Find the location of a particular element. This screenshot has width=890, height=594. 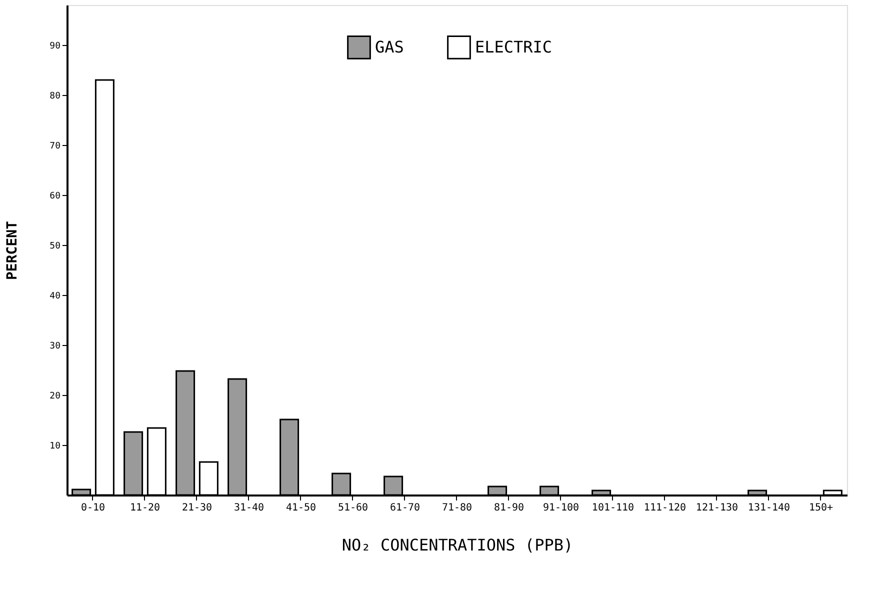

y-tick-label: 20 is located at coordinates (55, 397).